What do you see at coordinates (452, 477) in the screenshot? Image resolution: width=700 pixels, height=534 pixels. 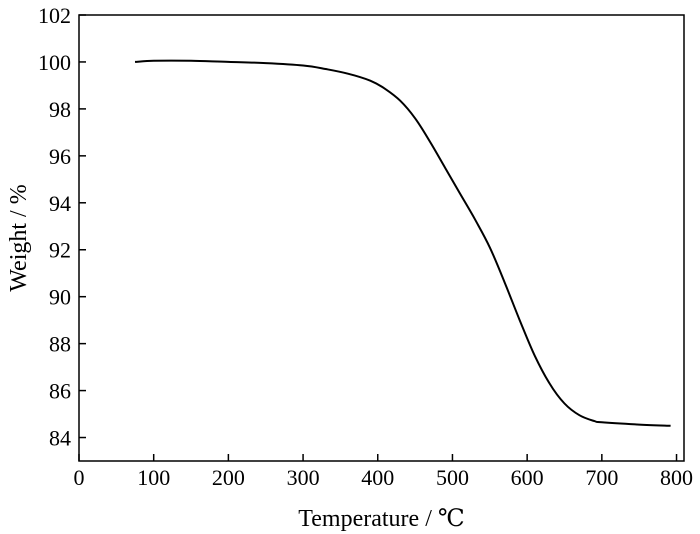 I see `x-tick-label: 500` at bounding box center [452, 477].